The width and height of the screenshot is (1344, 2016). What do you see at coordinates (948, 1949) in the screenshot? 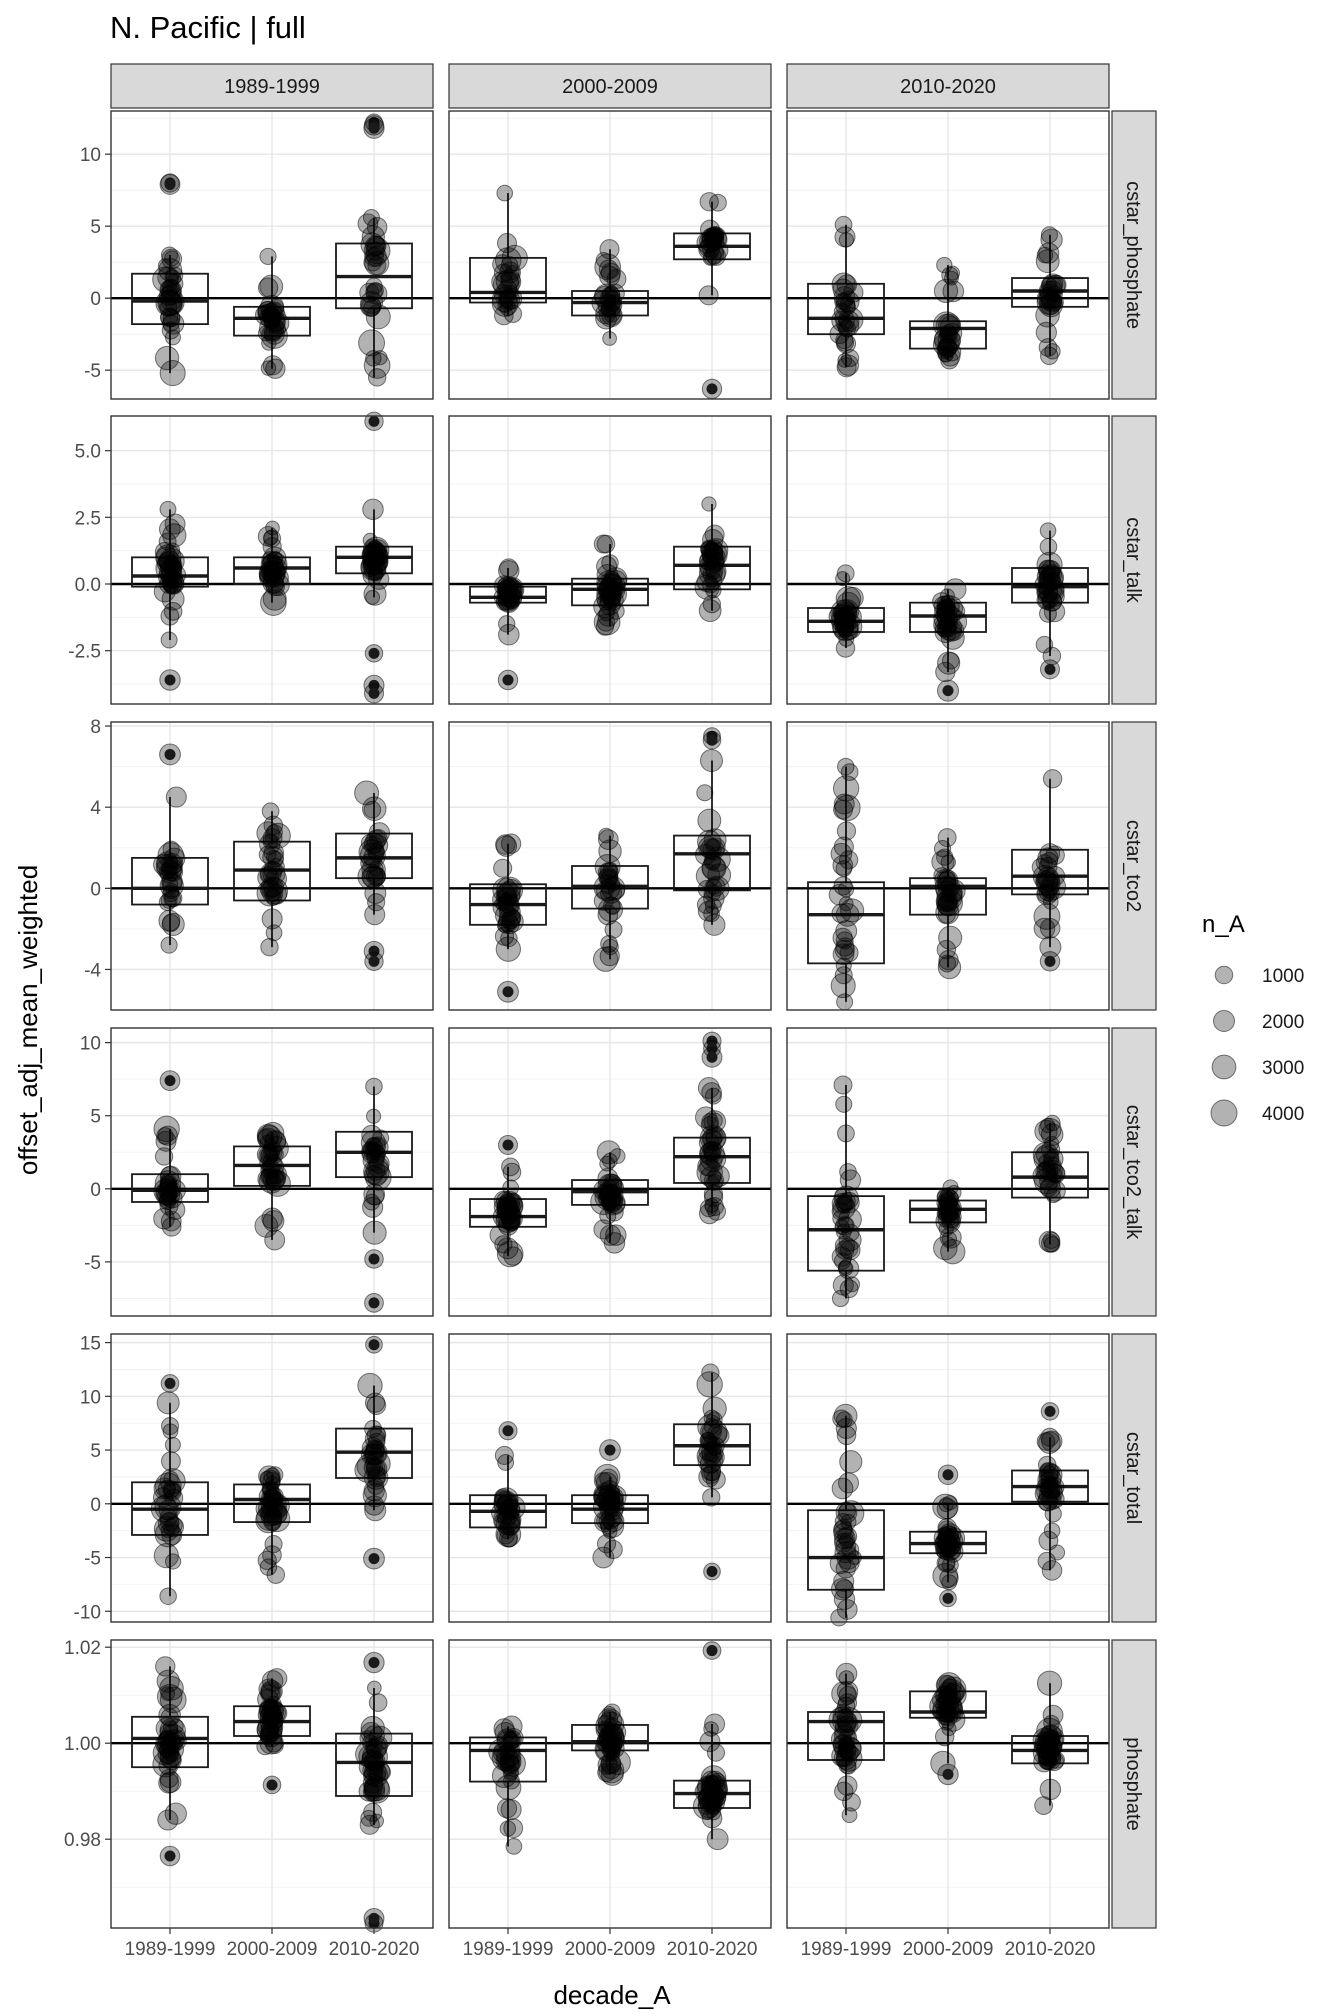
I see `x-tick-label: 2000-2009` at bounding box center [948, 1949].